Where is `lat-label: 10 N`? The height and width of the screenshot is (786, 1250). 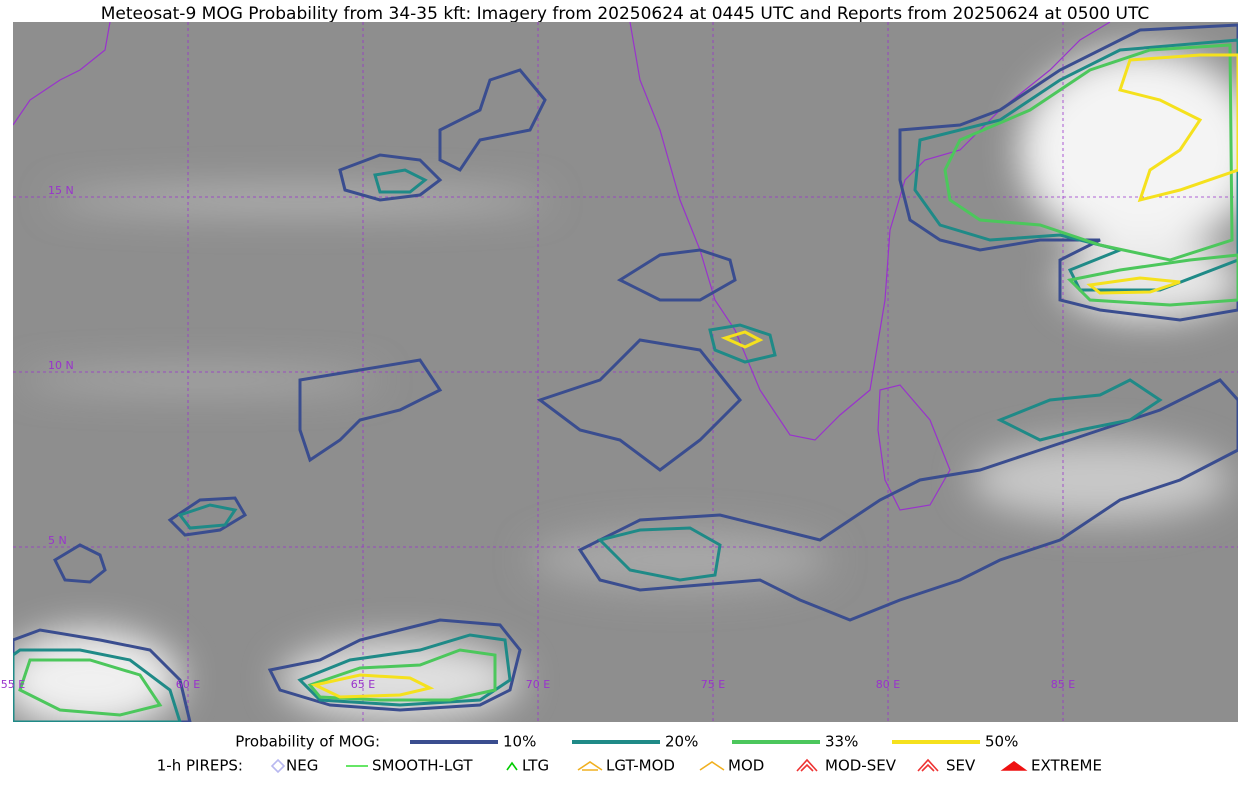
lat-label: 10 N is located at coordinates (61, 365).